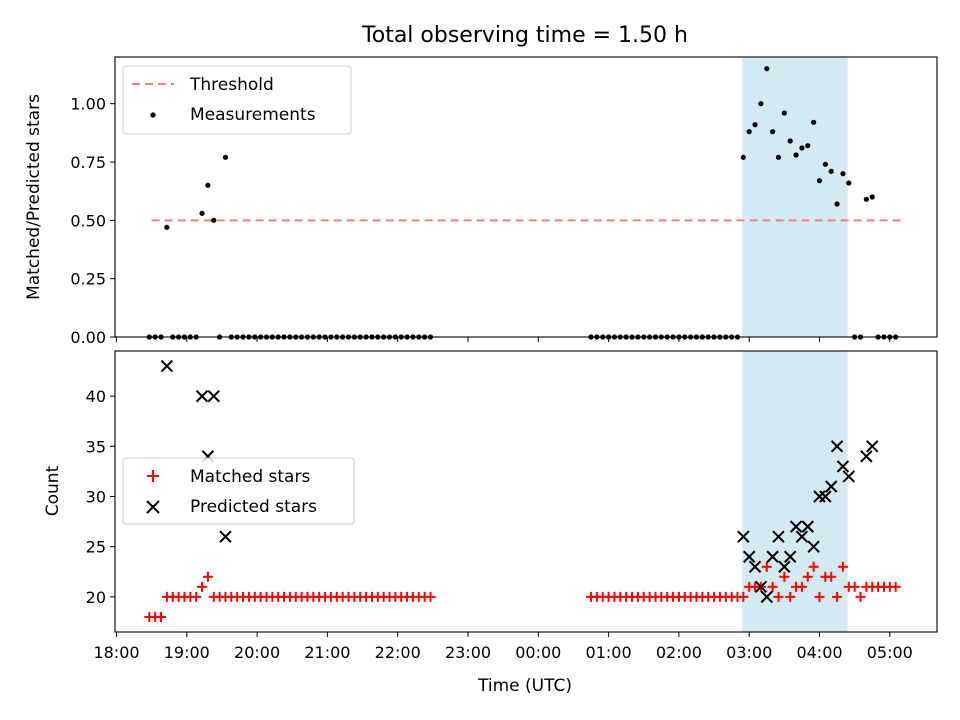 The image size is (960, 720). I want to click on legend-matched-label: Matched stars, so click(250, 477).